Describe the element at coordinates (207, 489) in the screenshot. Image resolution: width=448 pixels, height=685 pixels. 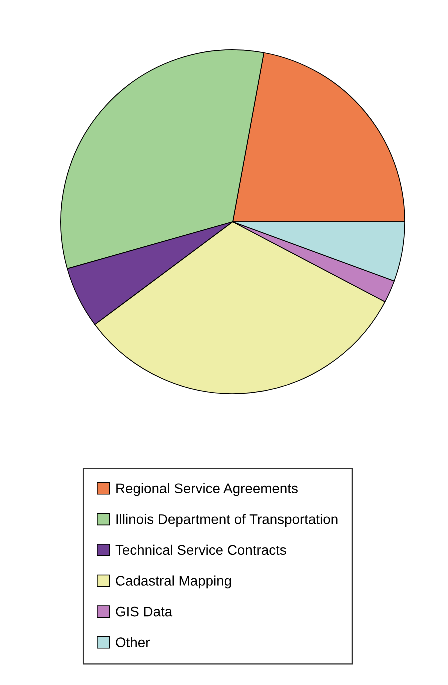
I see `legend-label: Regional Service Agreements` at that location.